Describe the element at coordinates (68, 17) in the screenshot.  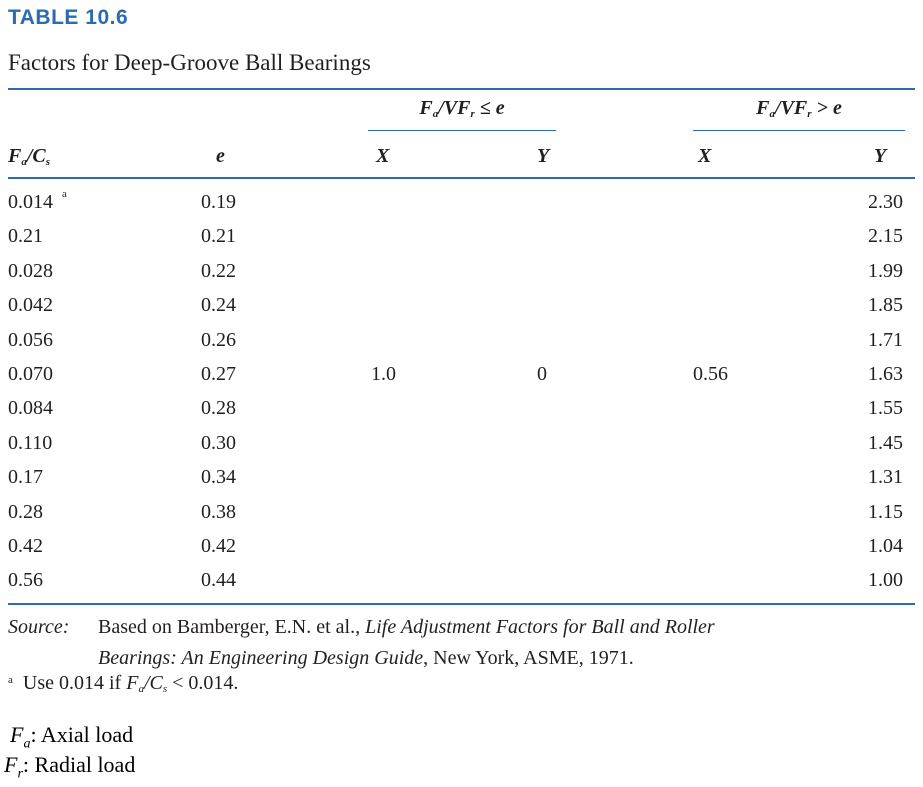
I see `table-number: TABLE 10.6` at that location.